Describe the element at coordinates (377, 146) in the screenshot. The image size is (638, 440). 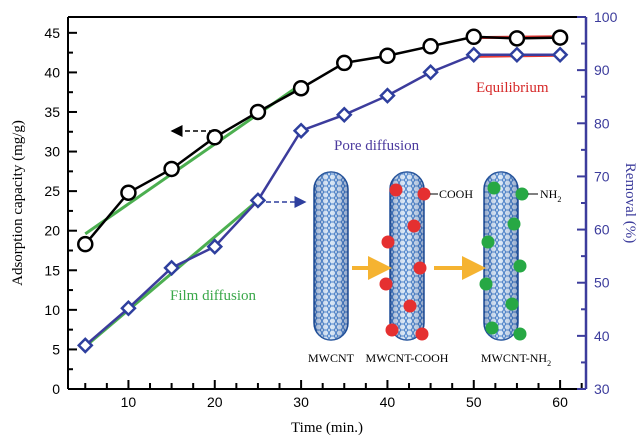
I see `pore-diffusion-label: Pore diffusion` at that location.